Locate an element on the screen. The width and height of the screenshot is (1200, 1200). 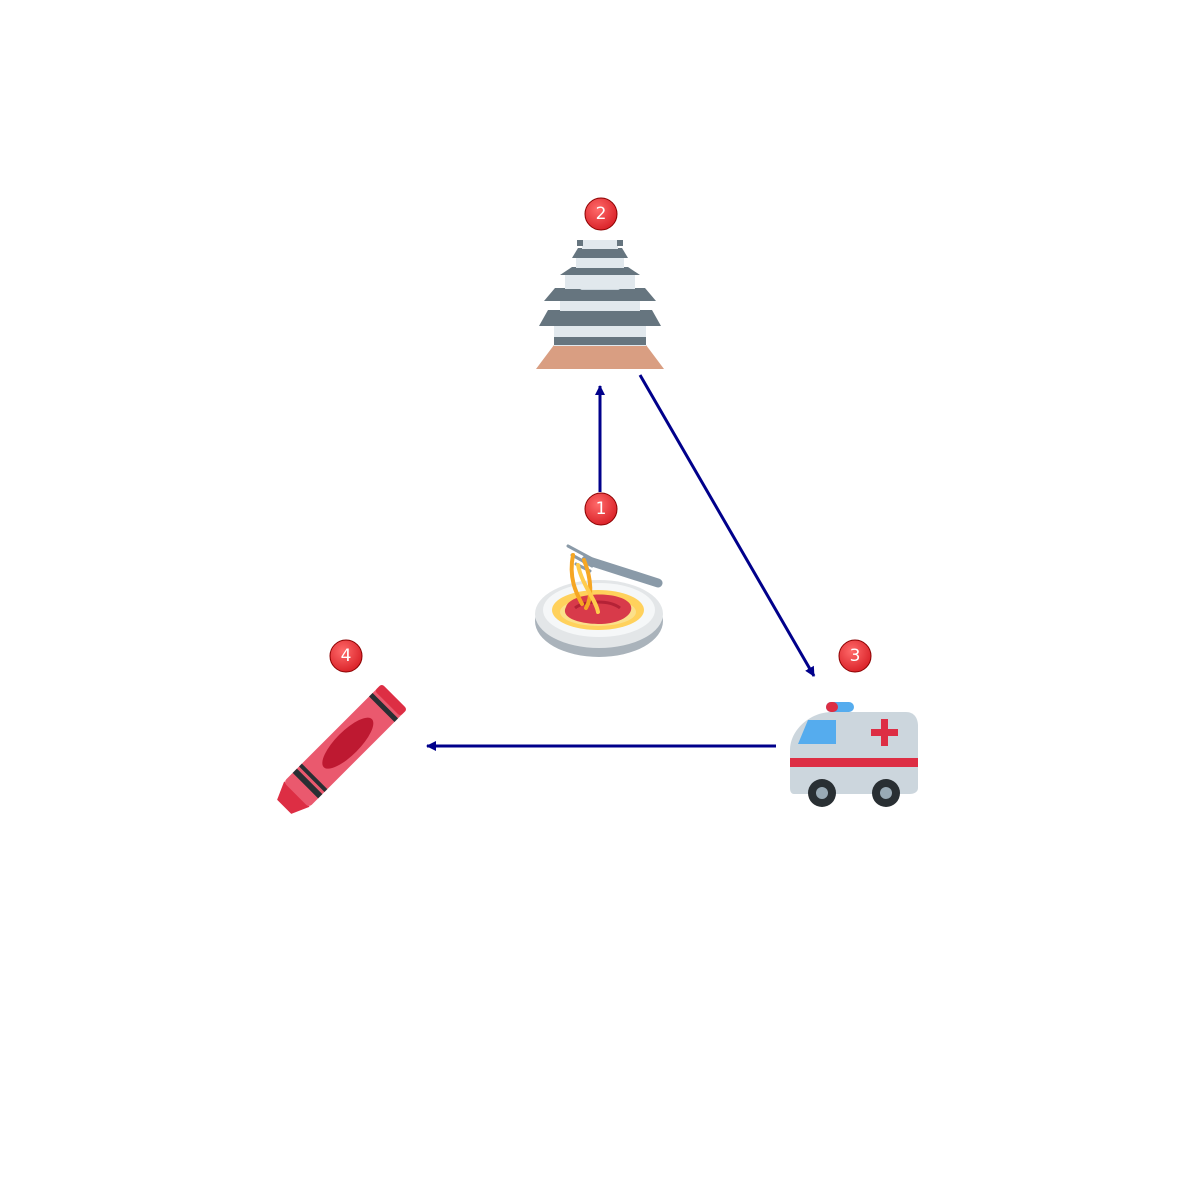
crayon-icon is located at coordinates (341, 749).